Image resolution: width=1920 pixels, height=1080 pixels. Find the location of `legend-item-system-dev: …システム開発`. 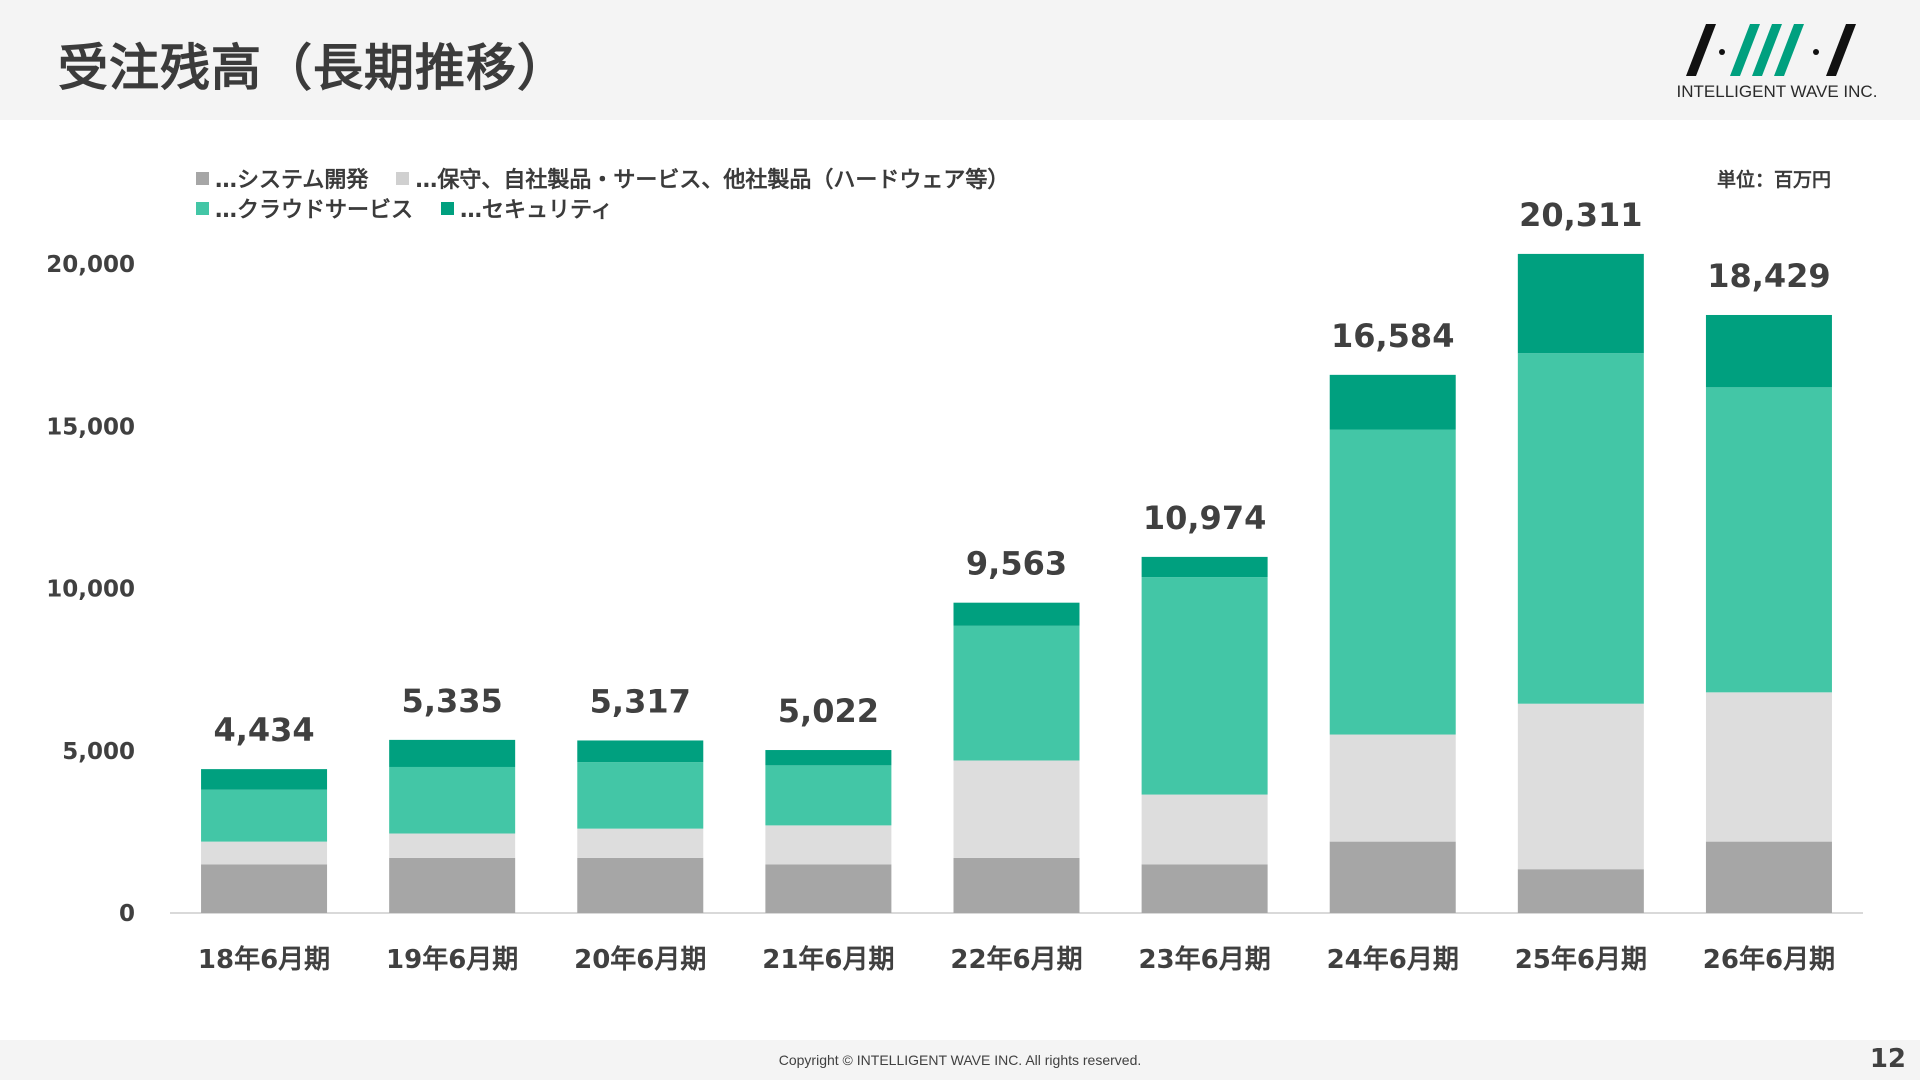

legend-item-system-dev: …システム開発 is located at coordinates (282, 178).